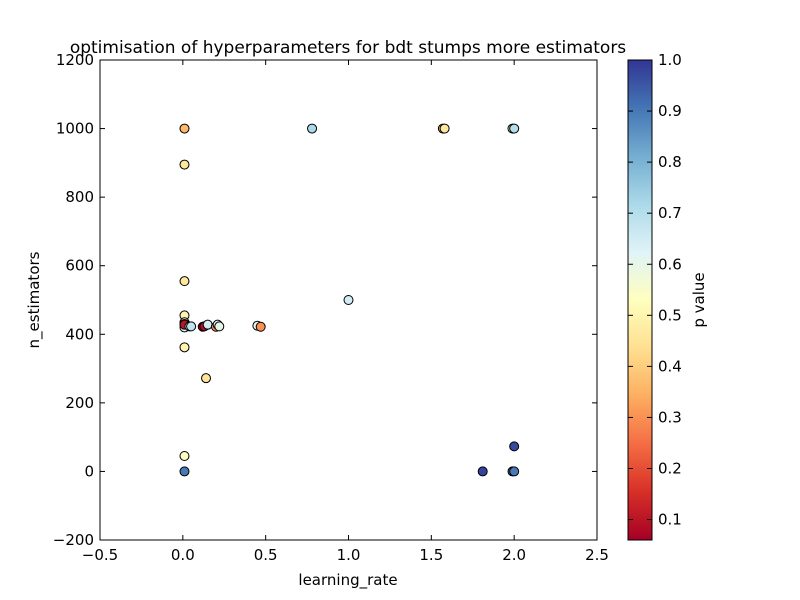 This screenshot has height=600, width=800. I want to click on x-axis-label: learning_rate, so click(347, 580).